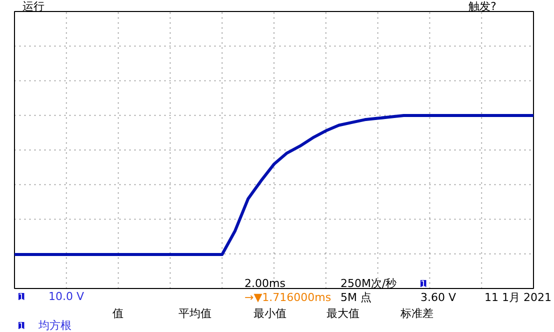 The height and width of the screenshot is (332, 554). I want to click on text: 3.60 V, so click(438, 297).